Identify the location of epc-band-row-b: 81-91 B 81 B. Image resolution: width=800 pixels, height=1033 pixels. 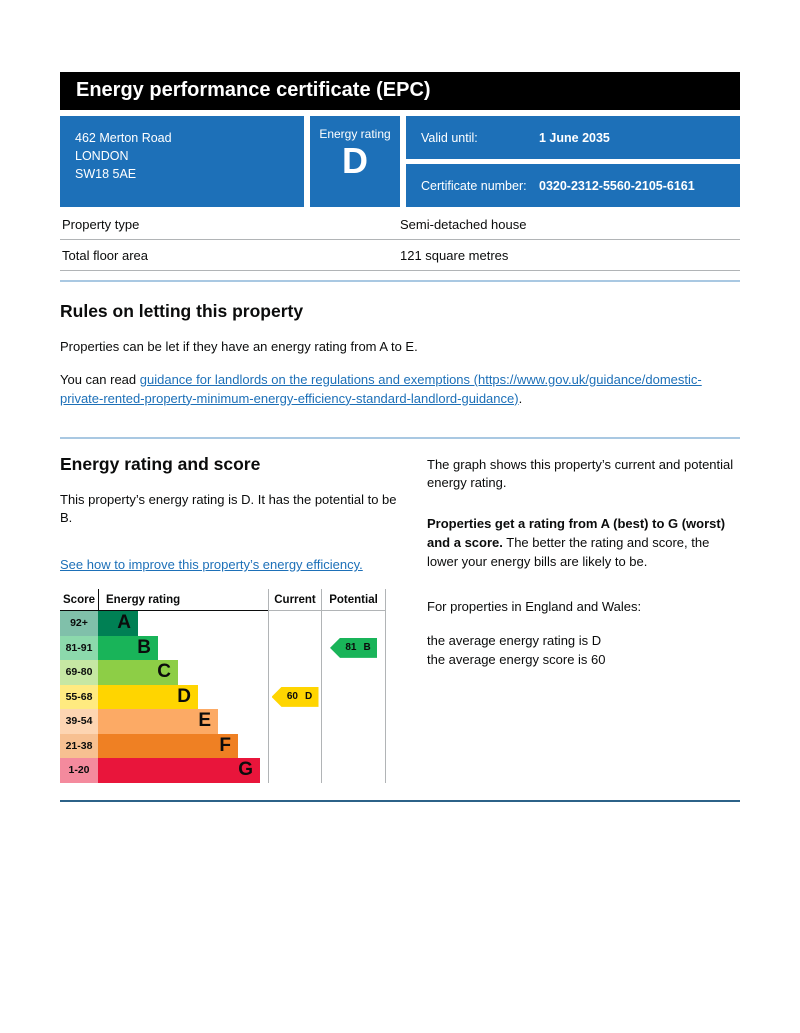
(223, 648).